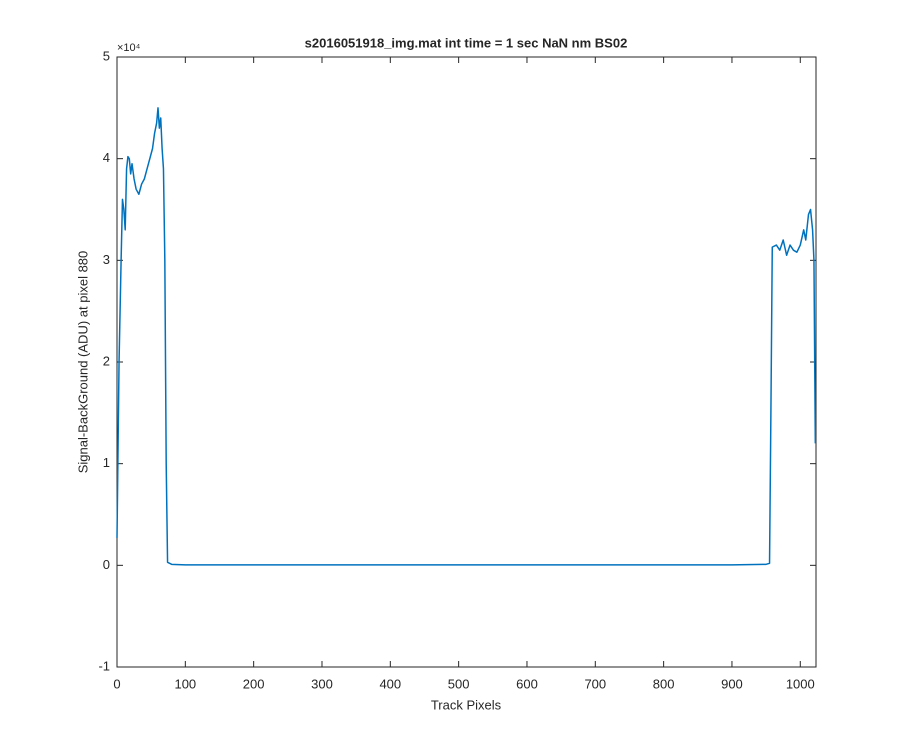 The height and width of the screenshot is (750, 900). I want to click on y-tick-label: 5, so click(106, 55).